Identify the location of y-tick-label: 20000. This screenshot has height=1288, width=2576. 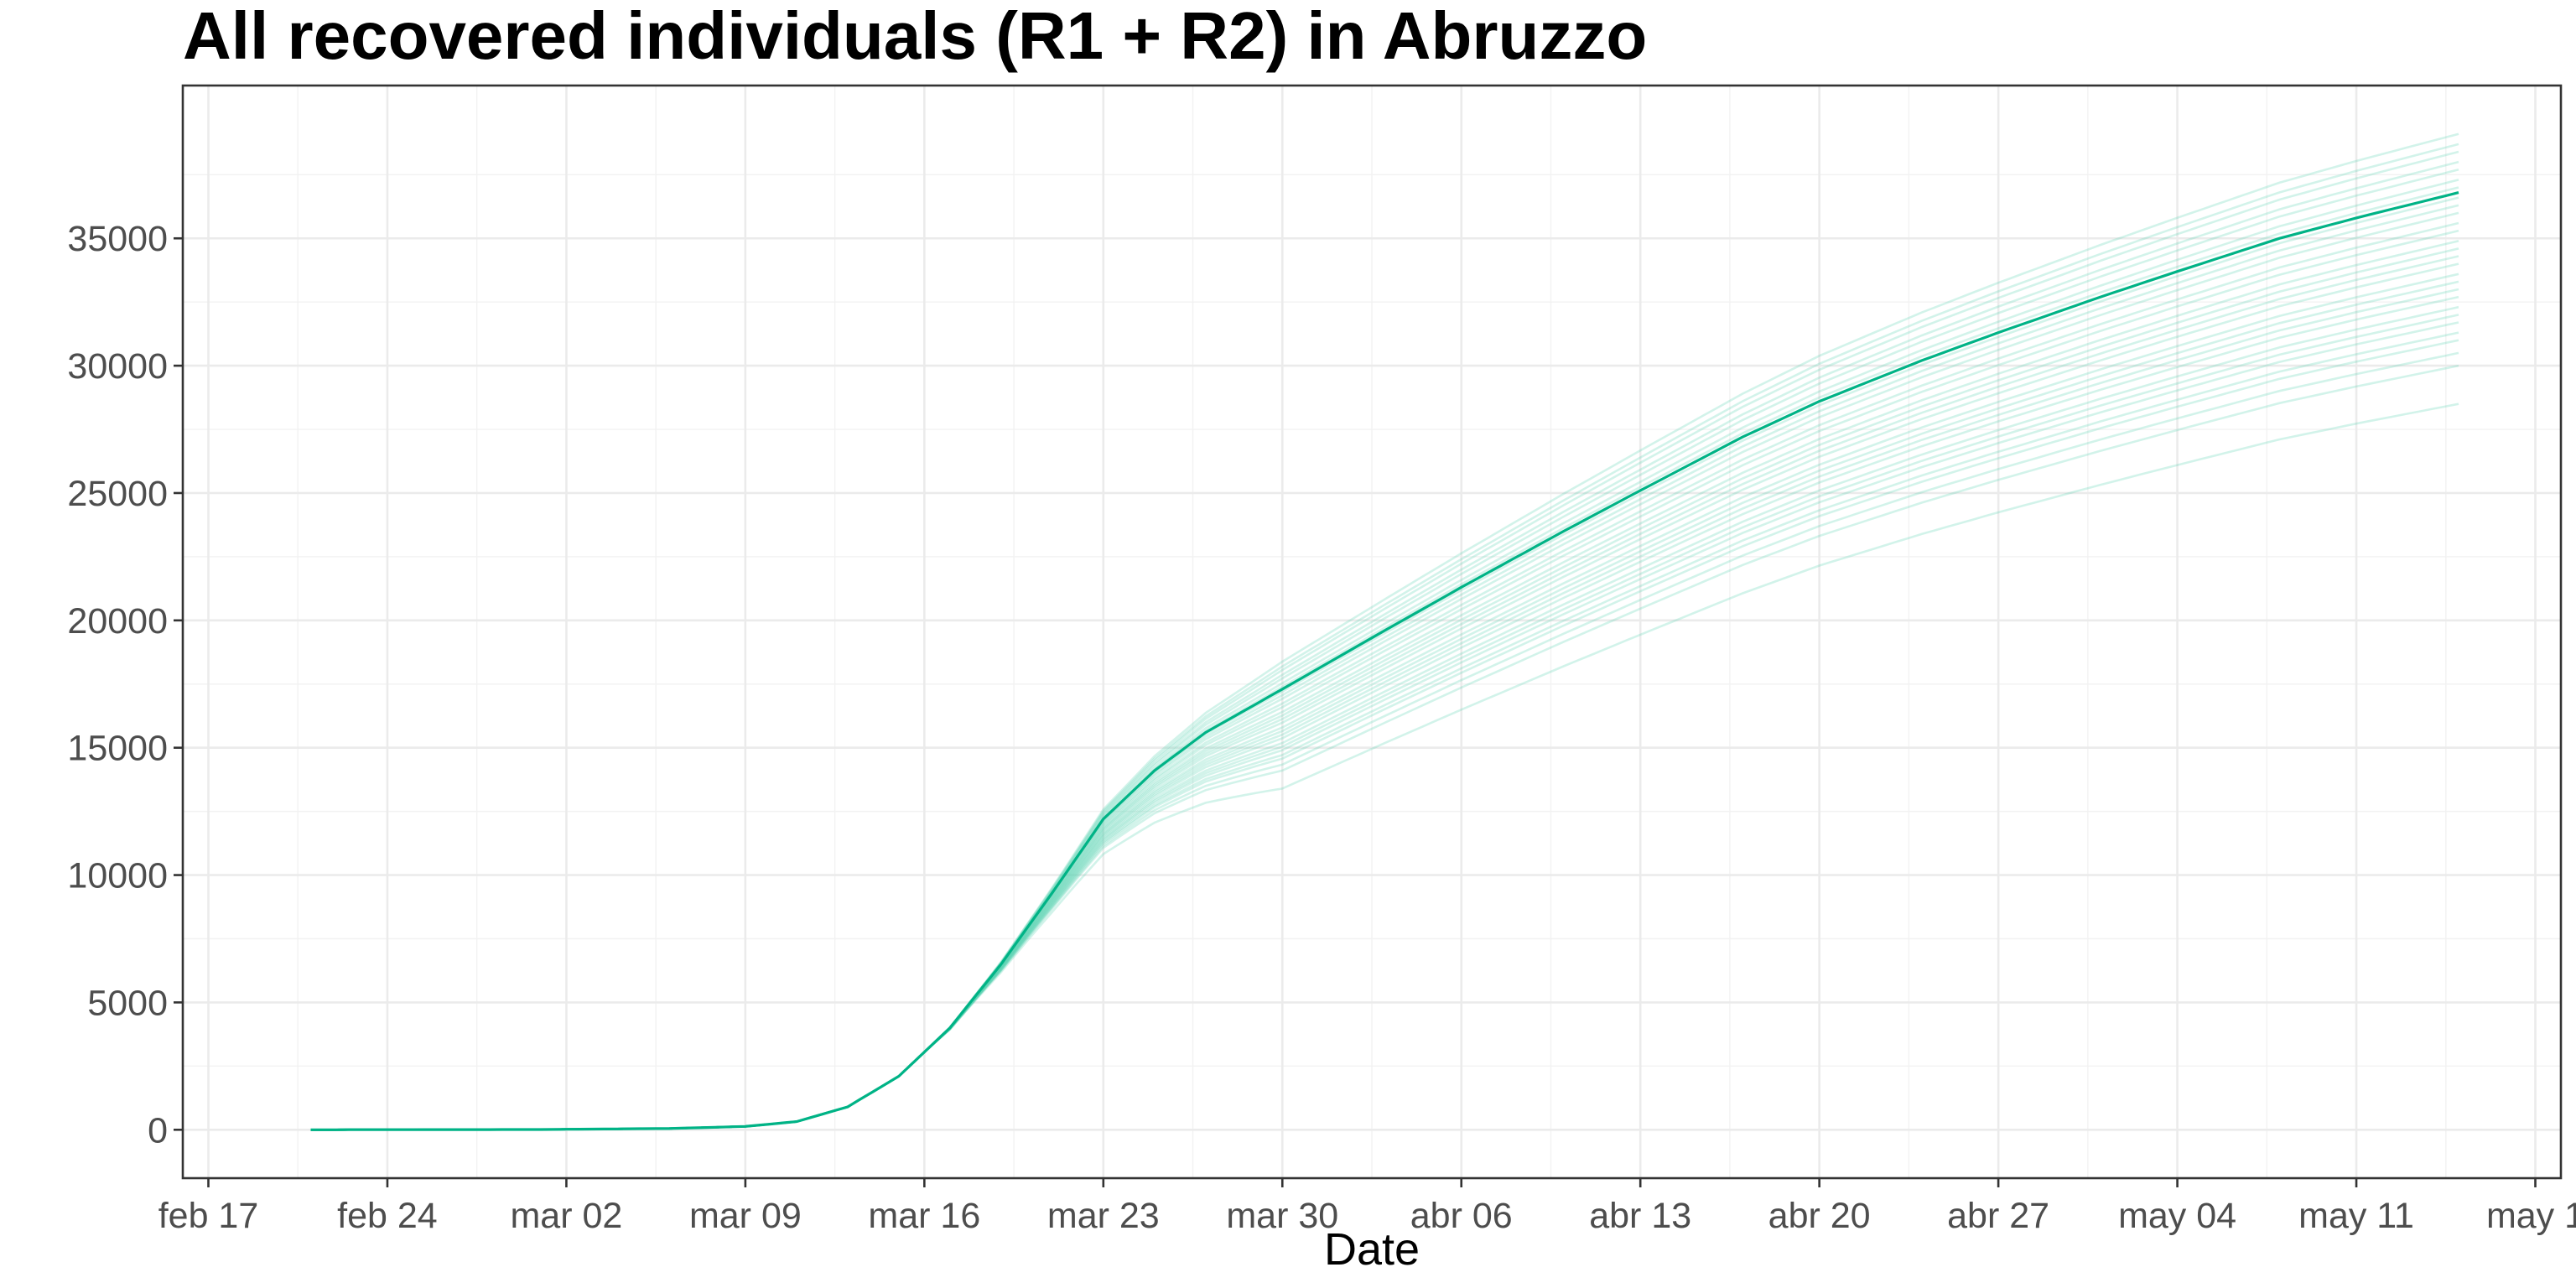
(117, 621).